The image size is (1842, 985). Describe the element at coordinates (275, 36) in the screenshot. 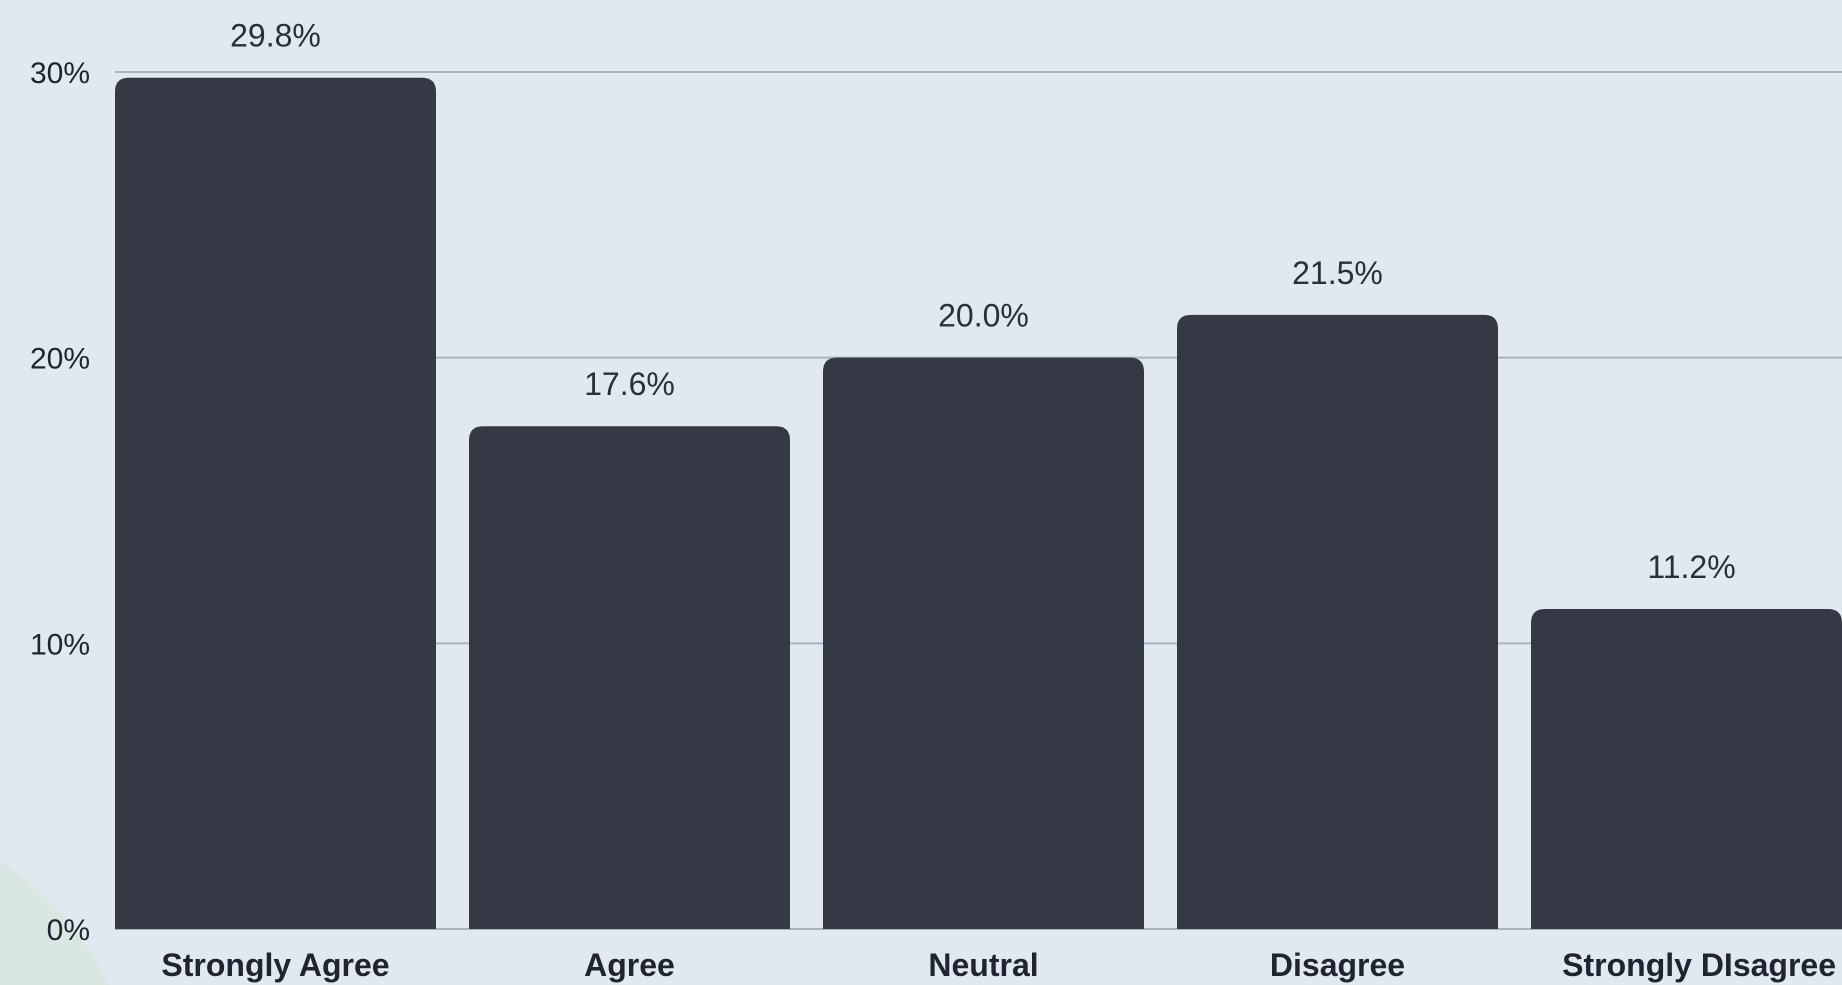

I see `data-label: 29.8%` at that location.